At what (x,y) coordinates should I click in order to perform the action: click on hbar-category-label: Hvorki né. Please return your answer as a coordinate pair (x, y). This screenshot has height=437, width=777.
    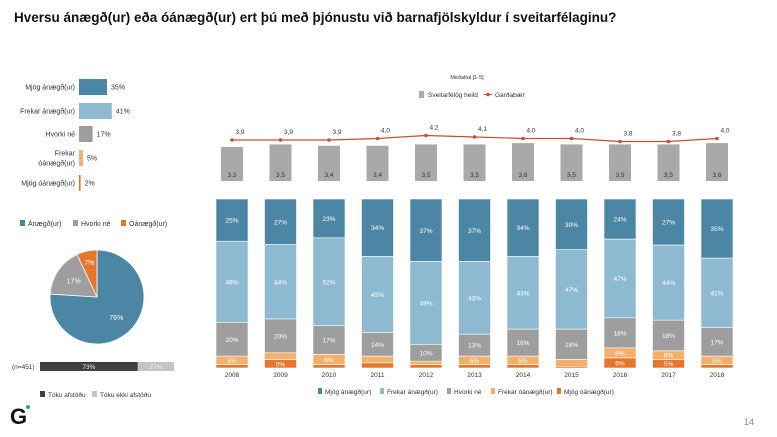
    Looking at the image, I should click on (60, 135).